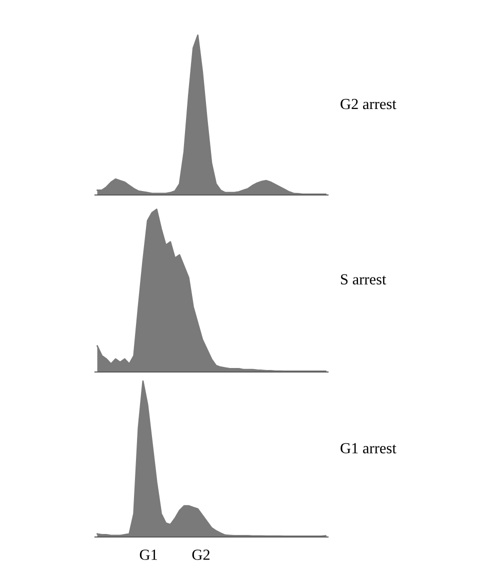 The width and height of the screenshot is (497, 585). I want to click on text: G1, so click(149, 555).